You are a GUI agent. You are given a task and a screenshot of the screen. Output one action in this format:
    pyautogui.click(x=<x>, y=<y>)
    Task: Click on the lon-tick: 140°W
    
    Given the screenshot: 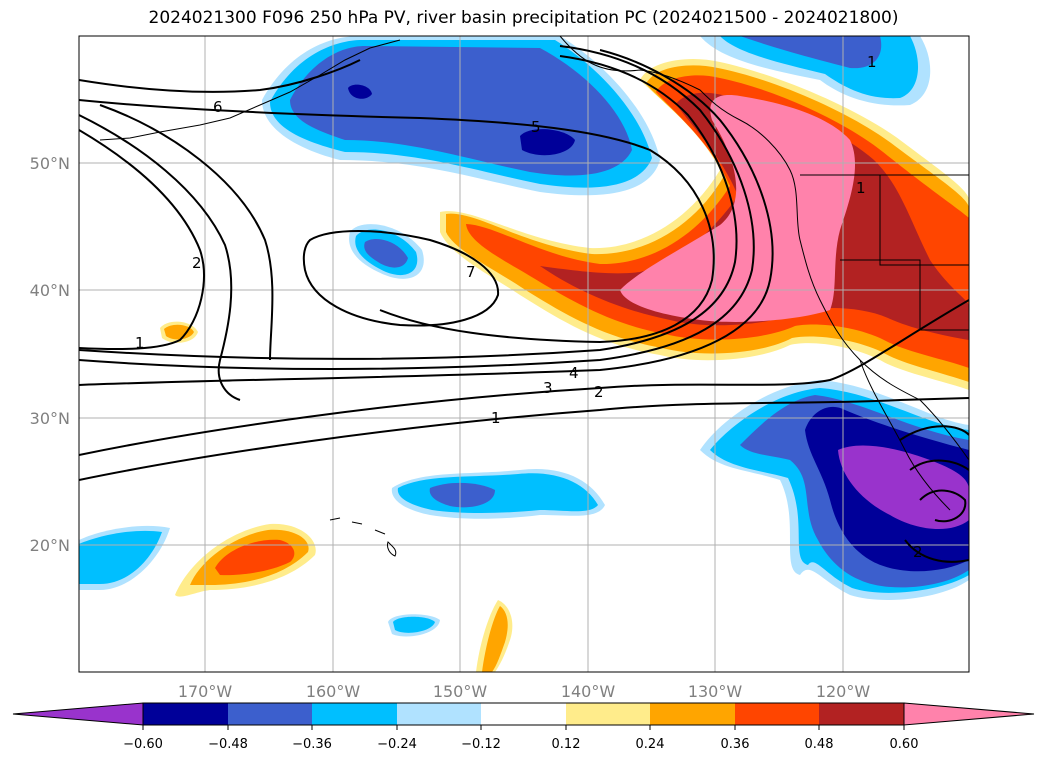 What is the action you would take?
    pyautogui.click(x=588, y=691)
    